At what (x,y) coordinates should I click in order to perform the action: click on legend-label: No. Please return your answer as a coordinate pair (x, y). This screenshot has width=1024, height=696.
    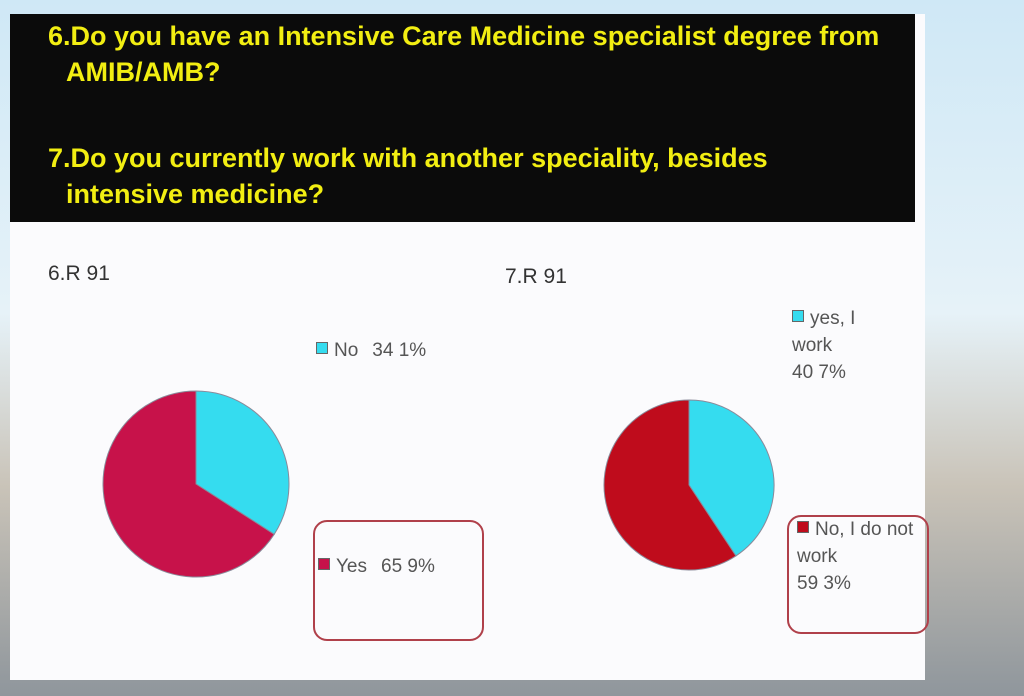
    Looking at the image, I should click on (346, 350).